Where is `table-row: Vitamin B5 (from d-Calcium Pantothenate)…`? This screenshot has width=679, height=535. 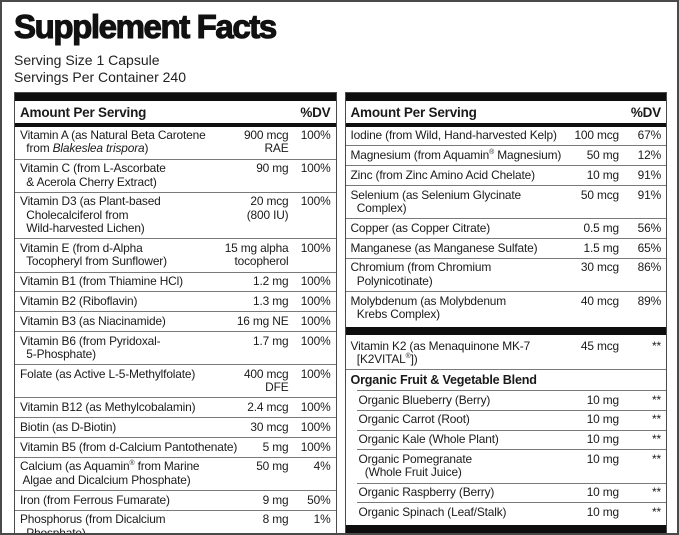
table-row: Vitamin B5 (from d-Calcium Pantothenate)… is located at coordinates (175, 447).